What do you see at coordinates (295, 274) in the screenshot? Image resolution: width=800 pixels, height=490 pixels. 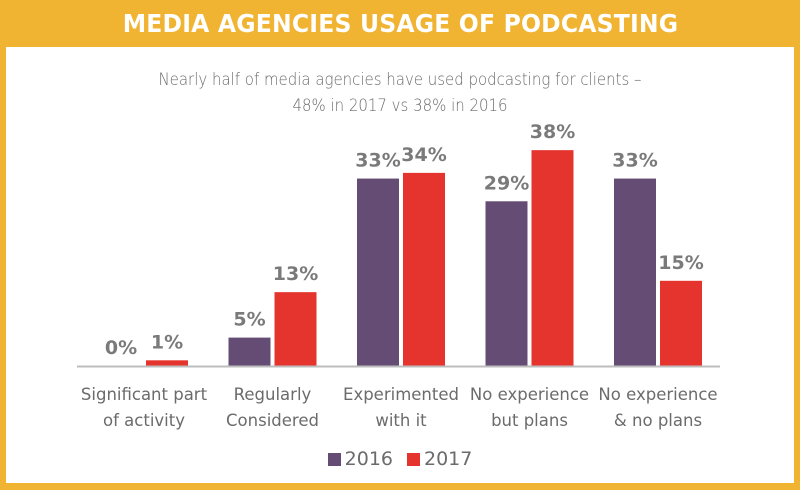 I see `value-label-2017-1: 13%` at bounding box center [295, 274].